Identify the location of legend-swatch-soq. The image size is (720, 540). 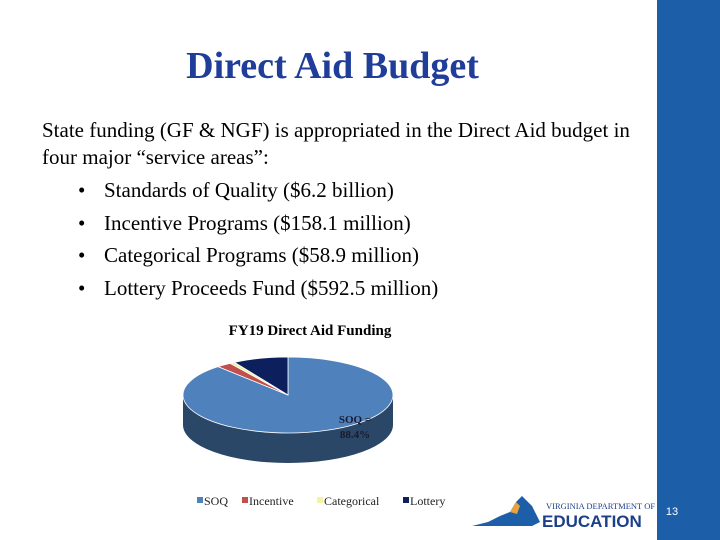
(200, 500).